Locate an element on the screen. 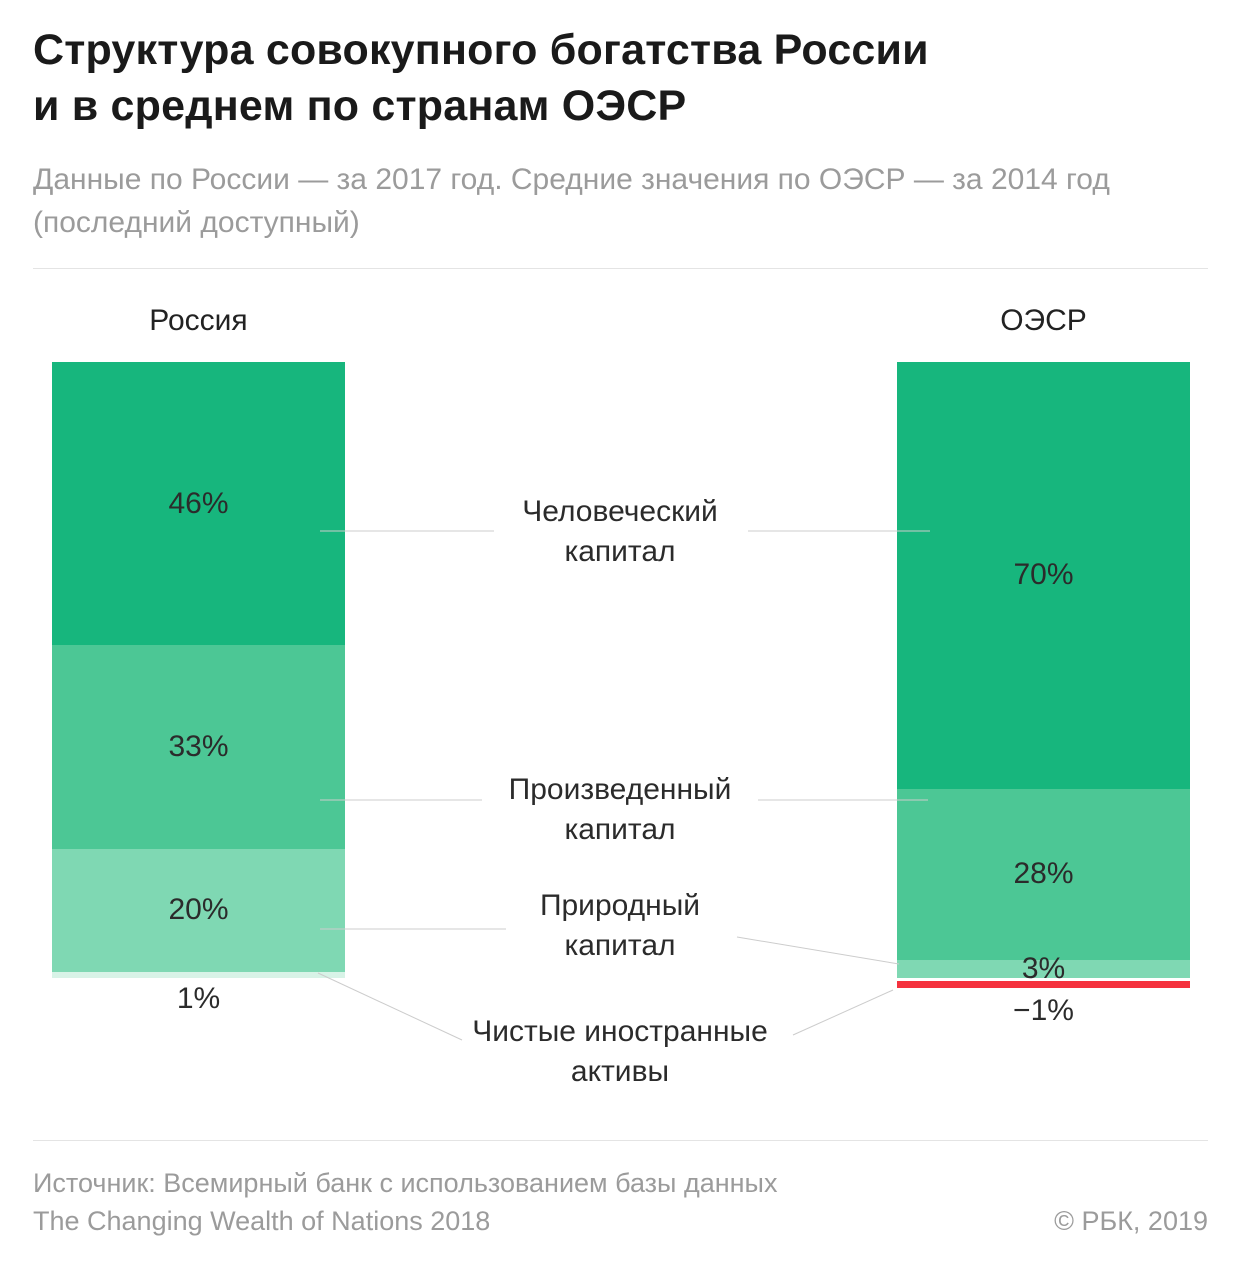 This screenshot has height=1271, width=1241. human-capital-segment: 46% is located at coordinates (198, 504).